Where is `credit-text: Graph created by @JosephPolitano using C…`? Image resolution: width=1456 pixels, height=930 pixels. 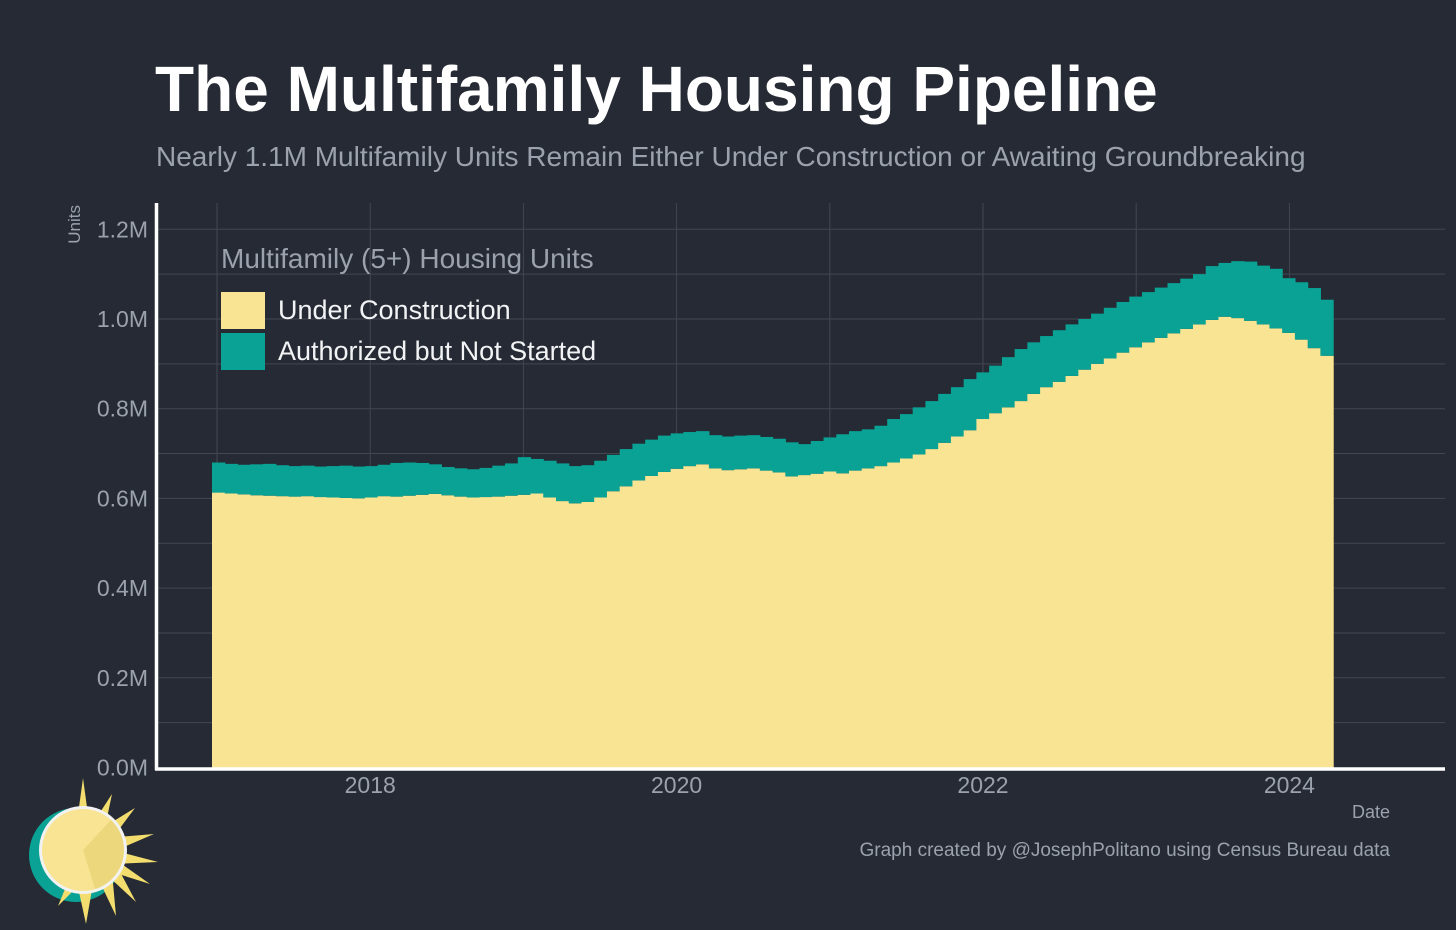 credit-text: Graph created by @JosephPolitano using C… is located at coordinates (1124, 850).